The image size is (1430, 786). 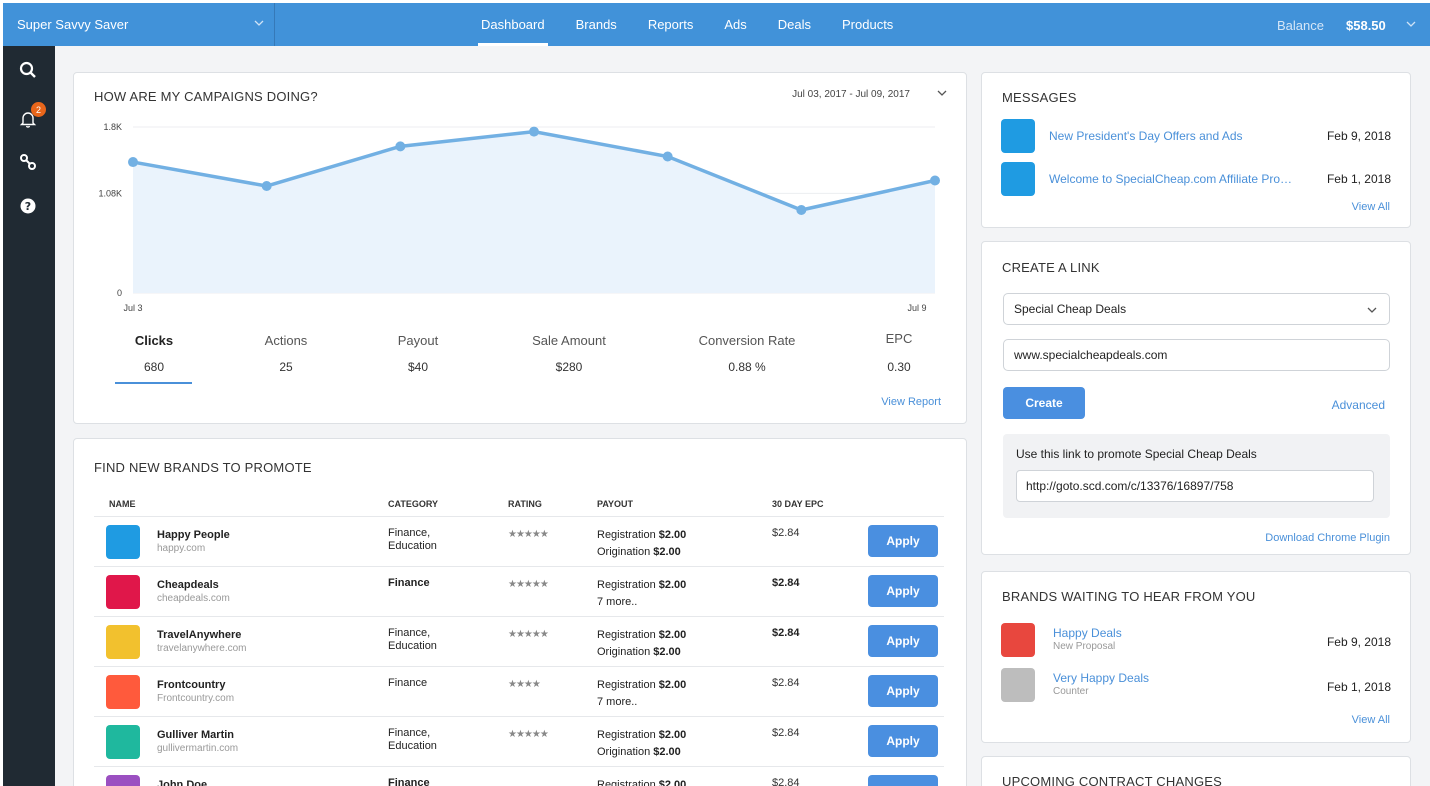 What do you see at coordinates (615, 504) in the screenshot?
I see `col-payout: PAYOUT` at bounding box center [615, 504].